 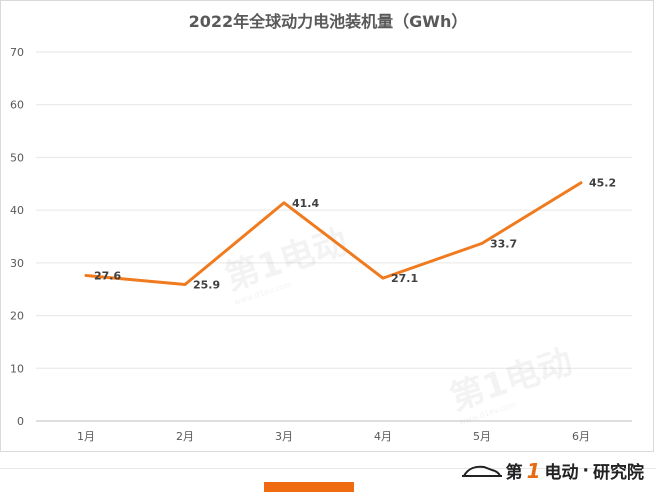 What do you see at coordinates (333, 436) in the screenshot?
I see `x-axis-ticks: 1月 2月 3月 4月 5月 6月` at bounding box center [333, 436].